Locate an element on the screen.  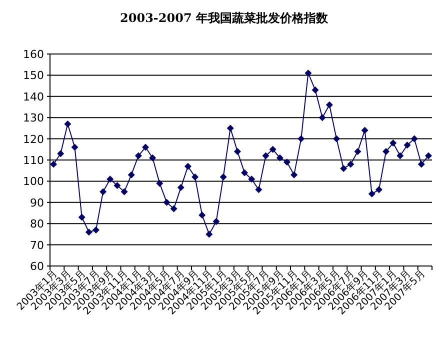
y-tick-label: 130 is located at coordinates (33, 118).